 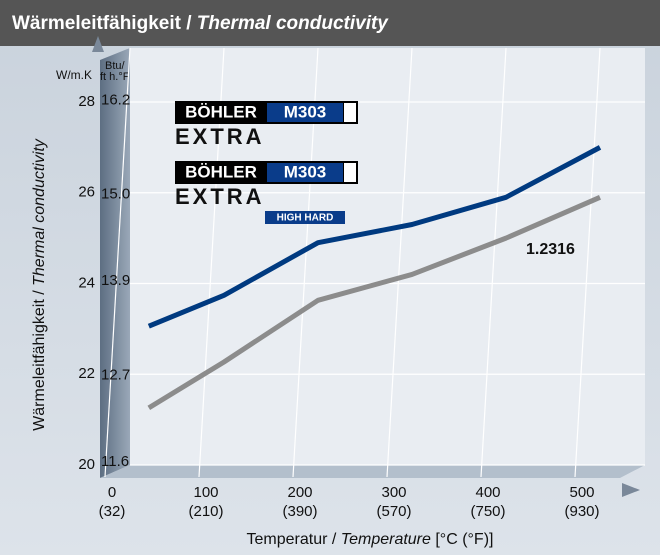 What do you see at coordinates (292, 539) in the screenshot?
I see `x-label-de: Temperatur /` at bounding box center [292, 539].